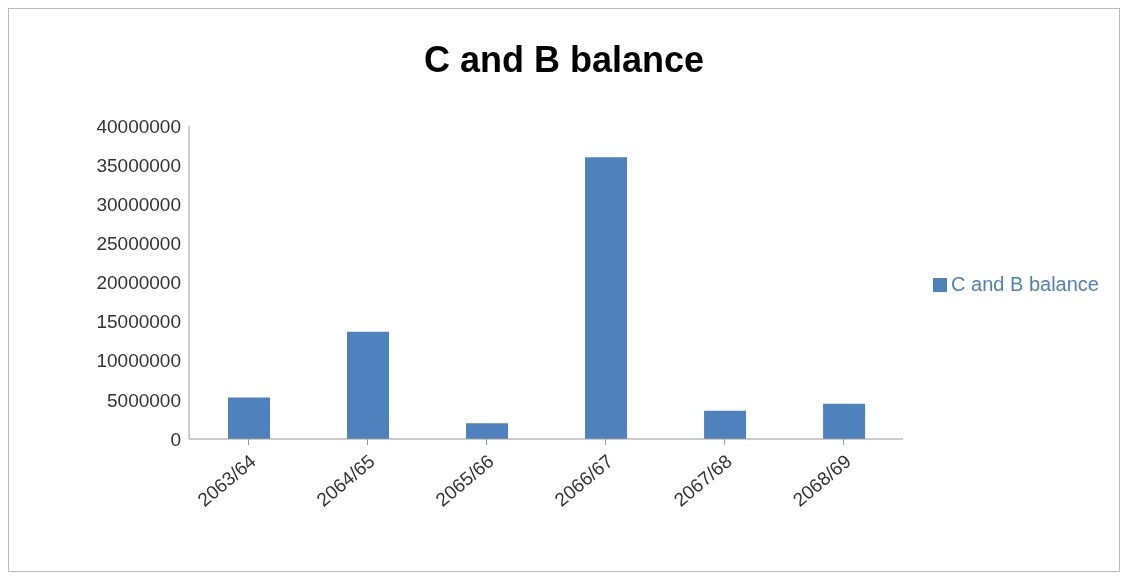 Image resolution: width=1128 pixels, height=581 pixels. What do you see at coordinates (144, 400) in the screenshot?
I see `y-tick-label: 5000000` at bounding box center [144, 400].